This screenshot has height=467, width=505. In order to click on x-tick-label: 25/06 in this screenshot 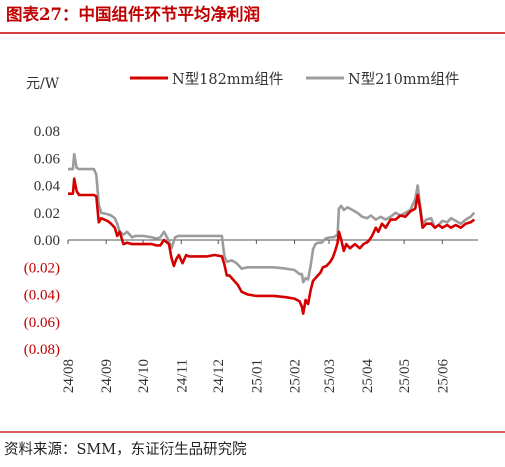, I will do `click(443, 376)`.